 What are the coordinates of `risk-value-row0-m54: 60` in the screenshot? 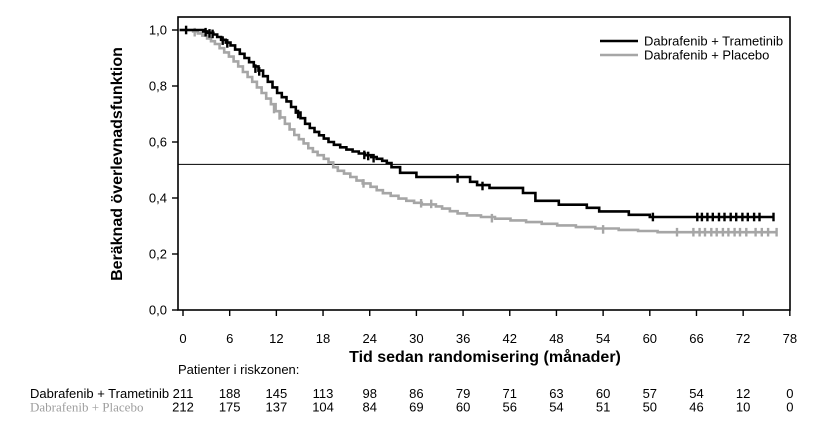 It's located at (603, 393).